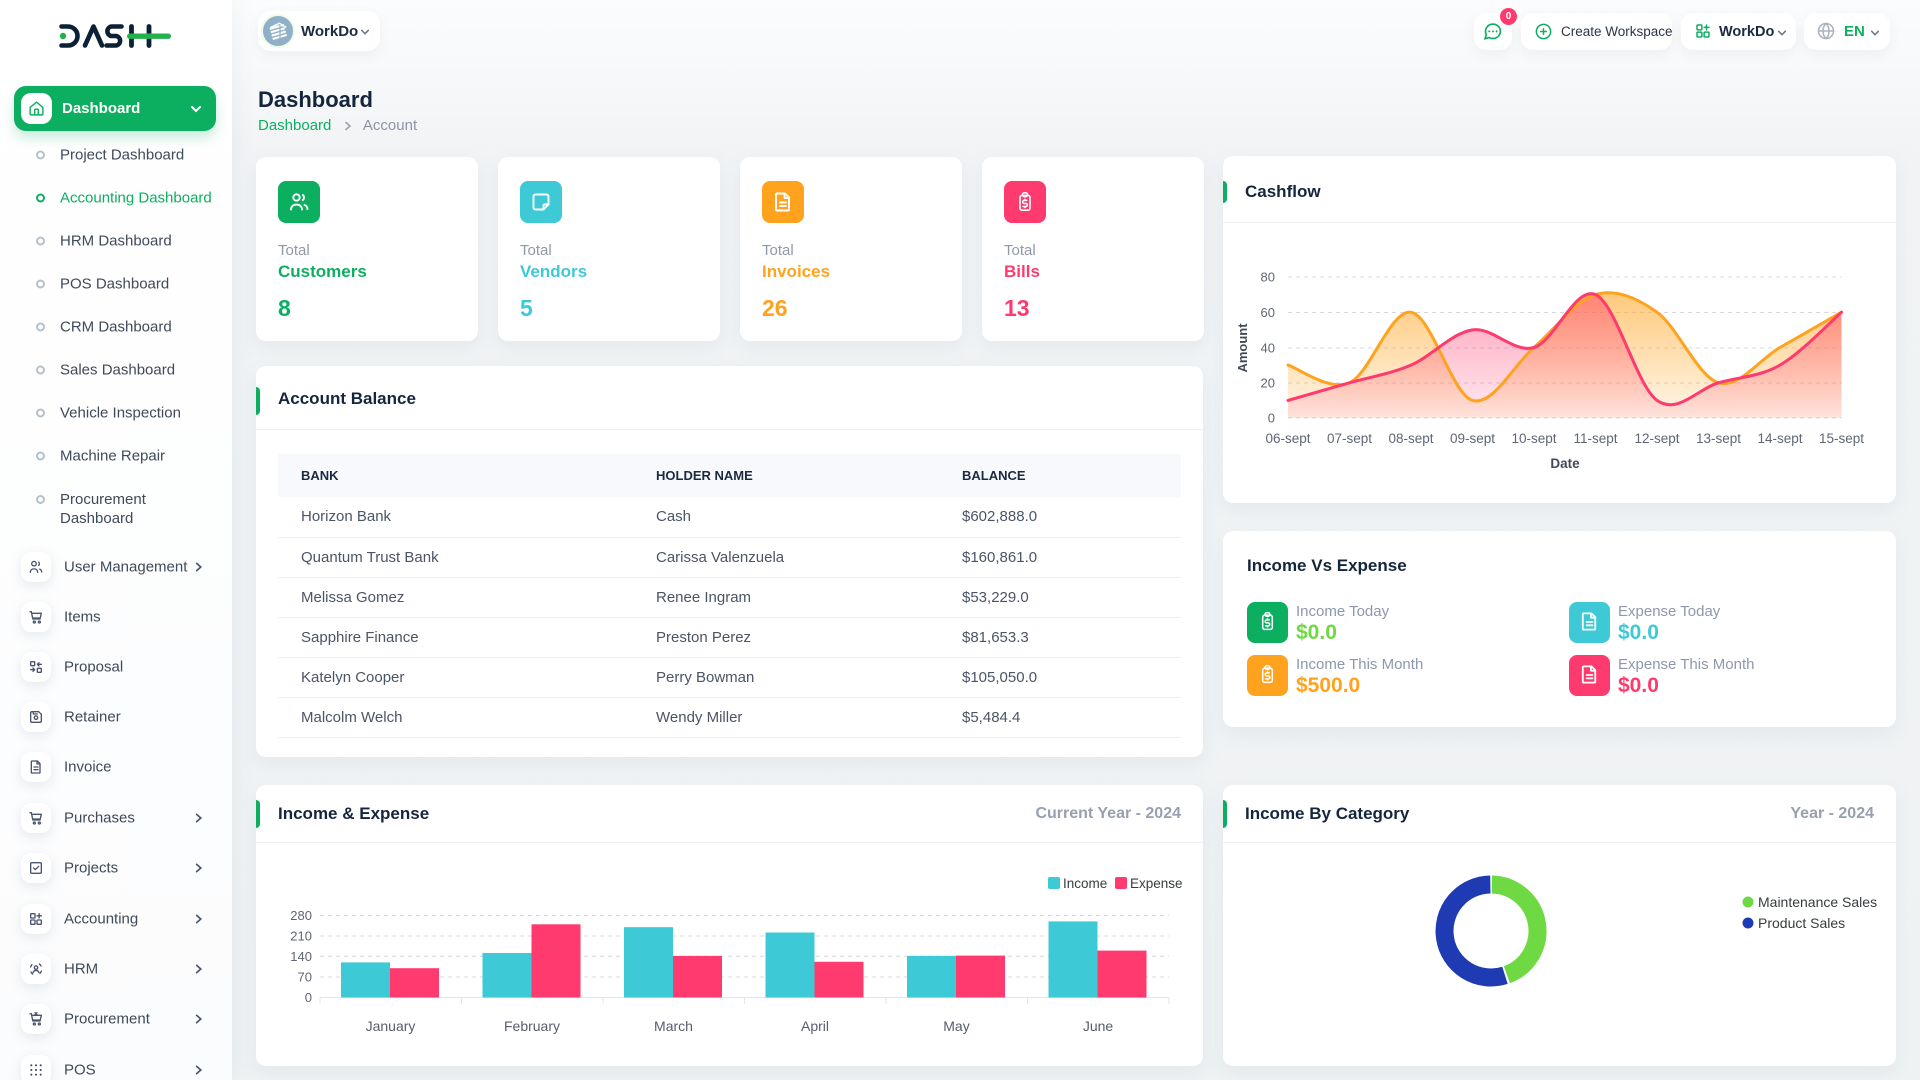 This screenshot has height=1080, width=1920. Describe the element at coordinates (1801, 923) in the screenshot. I see `svg-text: Product Sales` at that location.